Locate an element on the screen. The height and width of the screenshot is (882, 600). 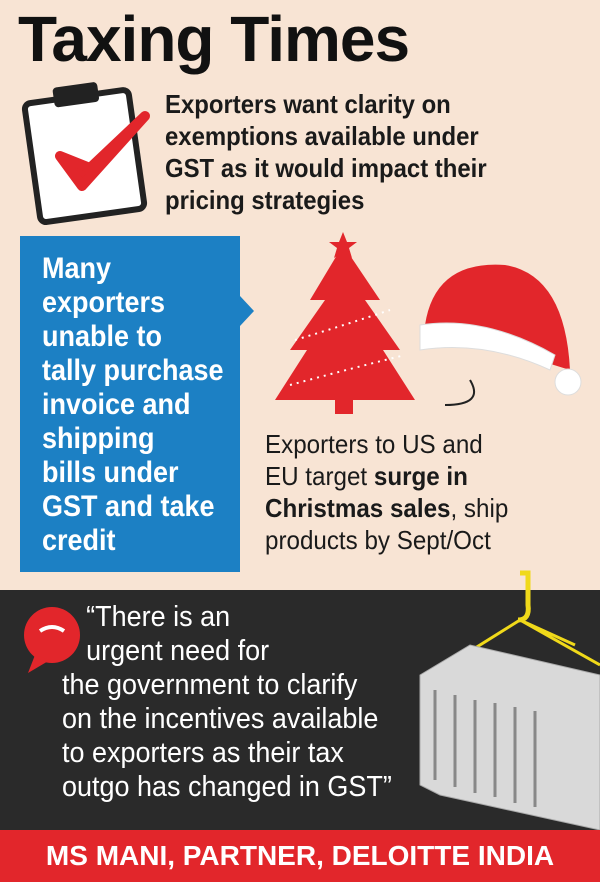
text-line: Exporters to US and is located at coordinates (386, 444).